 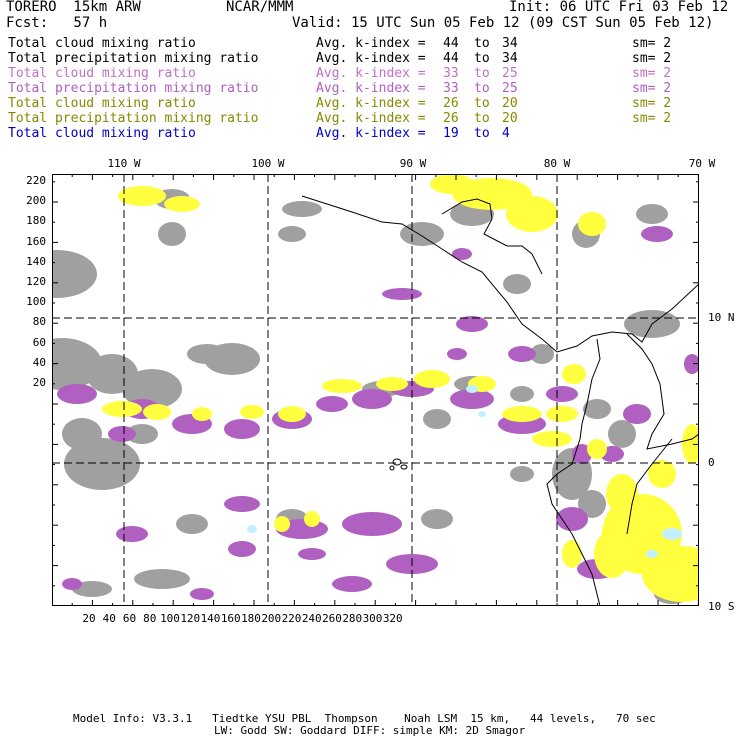 What do you see at coordinates (451, 133) in the screenshot?
I see `legend-from: 19` at bounding box center [451, 133].